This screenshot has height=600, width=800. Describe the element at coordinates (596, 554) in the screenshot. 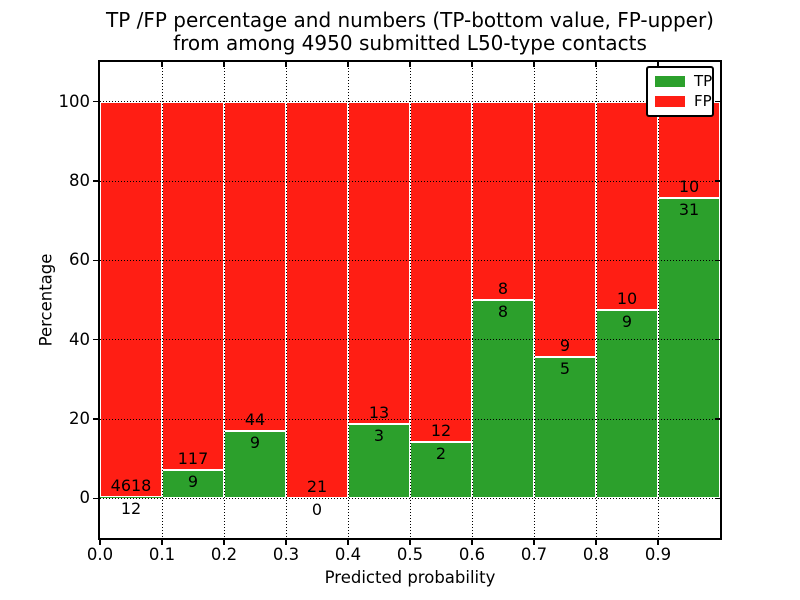

I see `x-tick-label: 0.8` at that location.